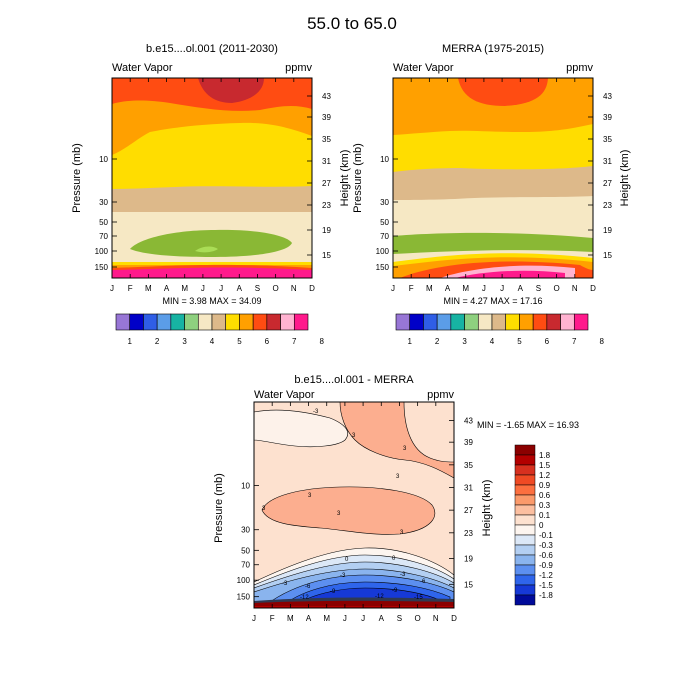 Image resolution: width=700 pixels, height=700 pixels. What do you see at coordinates (244, 580) in the screenshot?
I see `pressure-tick-label: 100` at bounding box center [244, 580].